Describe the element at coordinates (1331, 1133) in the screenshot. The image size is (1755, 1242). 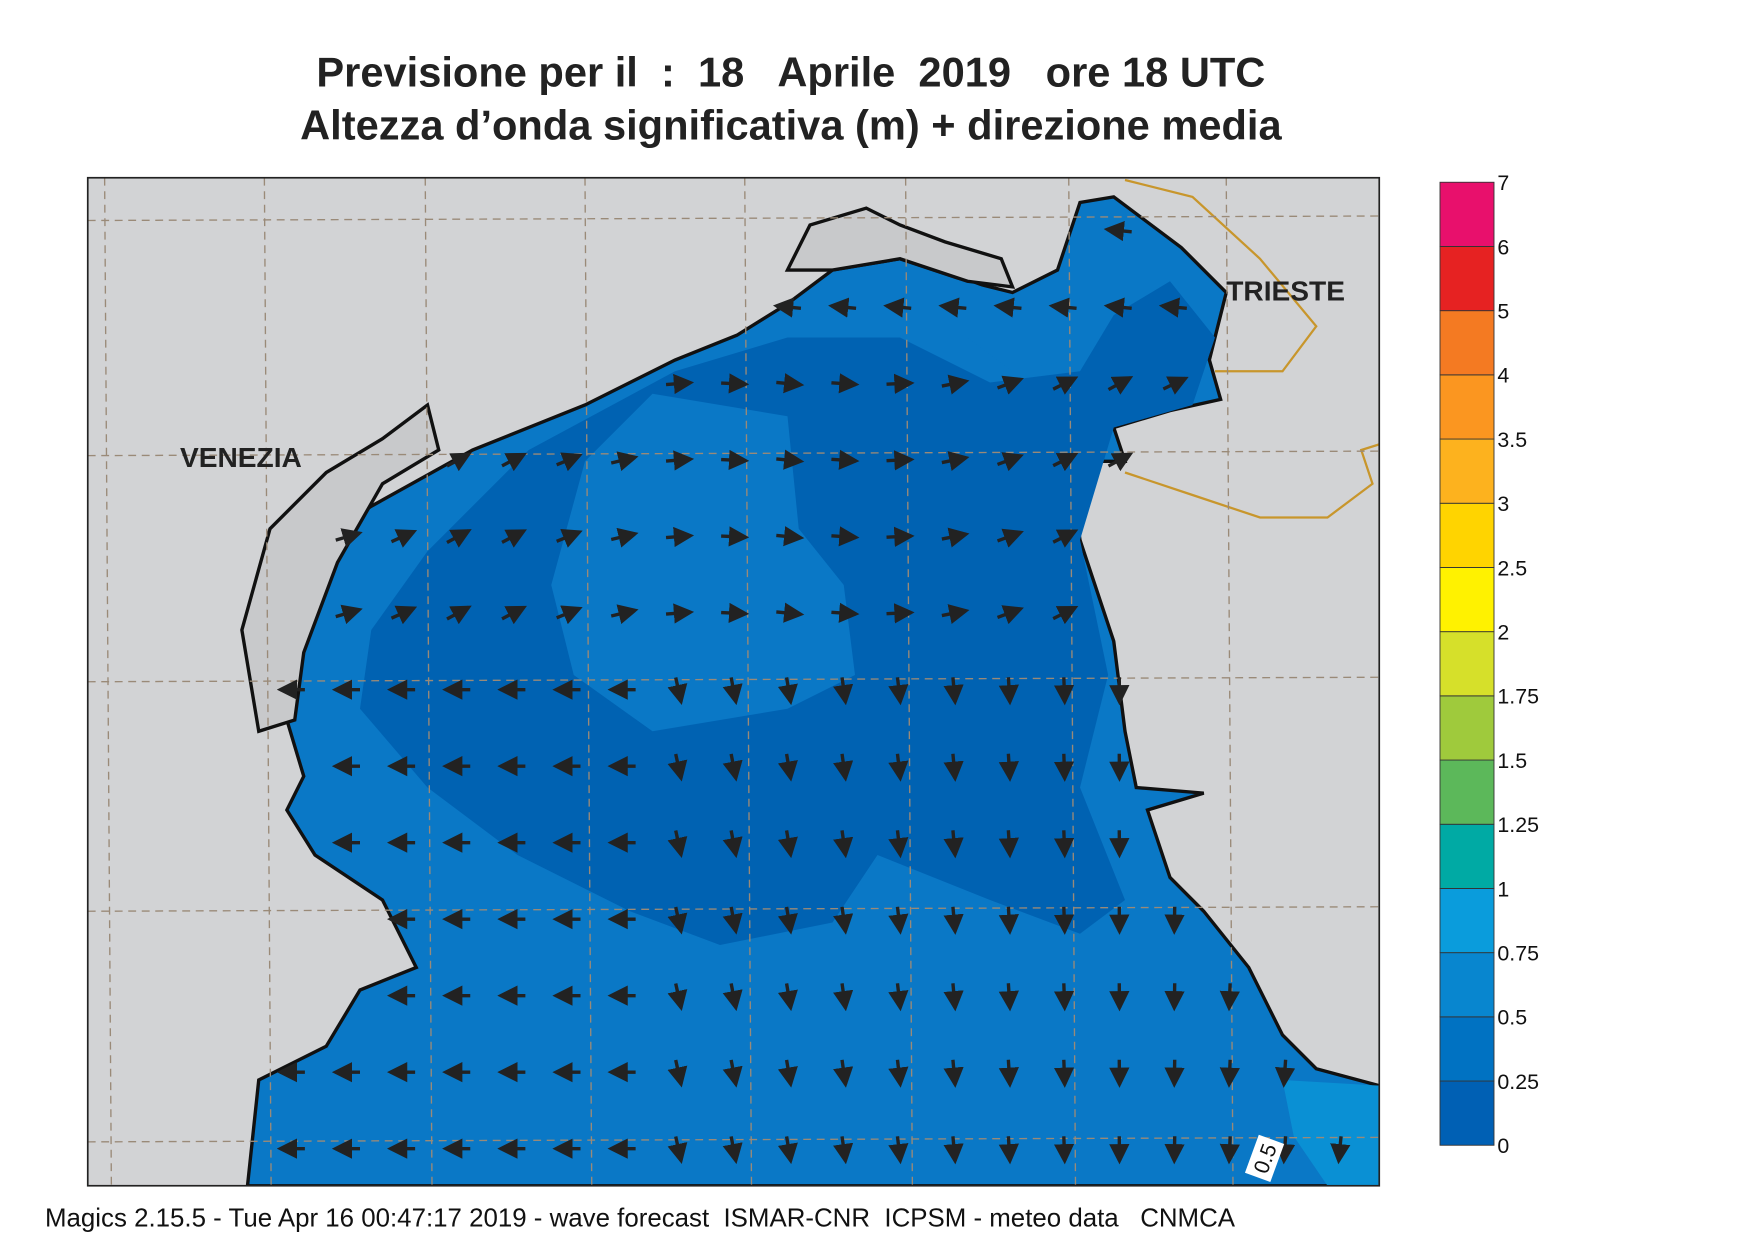
I see `coastal-zone` at that location.